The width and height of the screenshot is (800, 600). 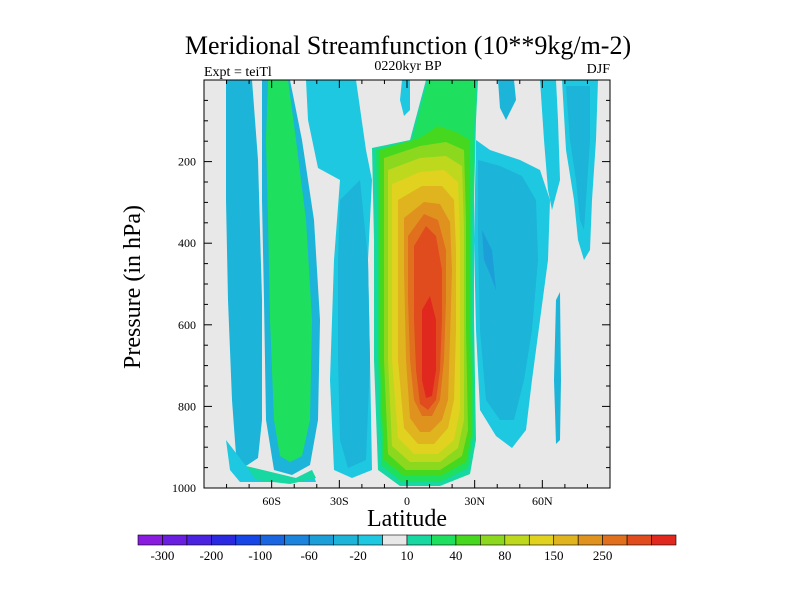 I want to click on x-tick-label: 30N, so click(x=474, y=501).